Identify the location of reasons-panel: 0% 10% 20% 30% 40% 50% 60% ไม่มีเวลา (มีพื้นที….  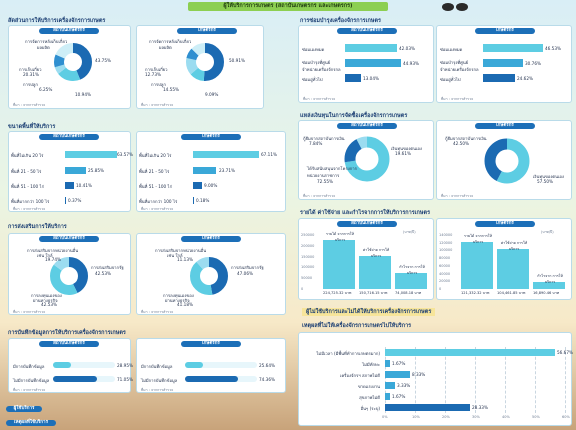
(435, 379).